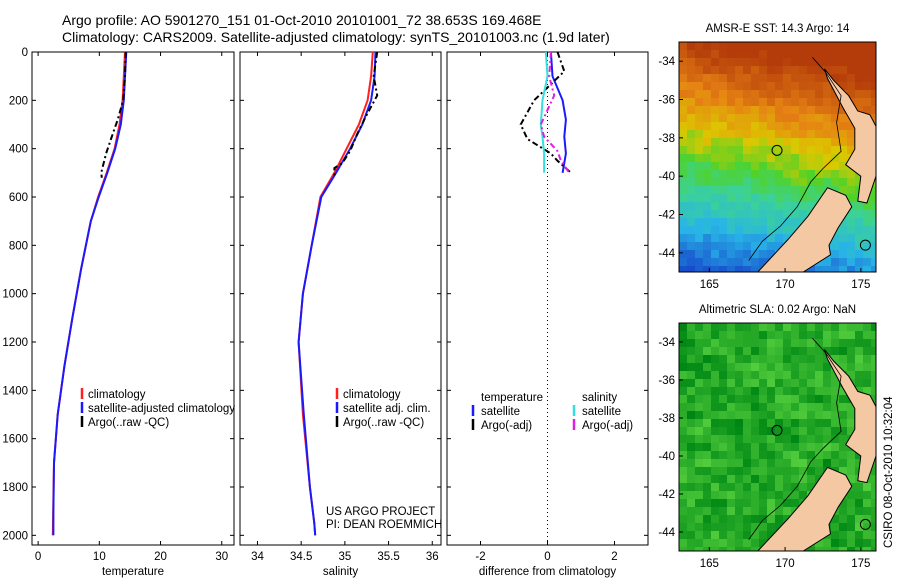 Image resolution: width=900 pixels, height=580 pixels. What do you see at coordinates (777, 157) in the screenshot?
I see `sst_map-frame` at bounding box center [777, 157].